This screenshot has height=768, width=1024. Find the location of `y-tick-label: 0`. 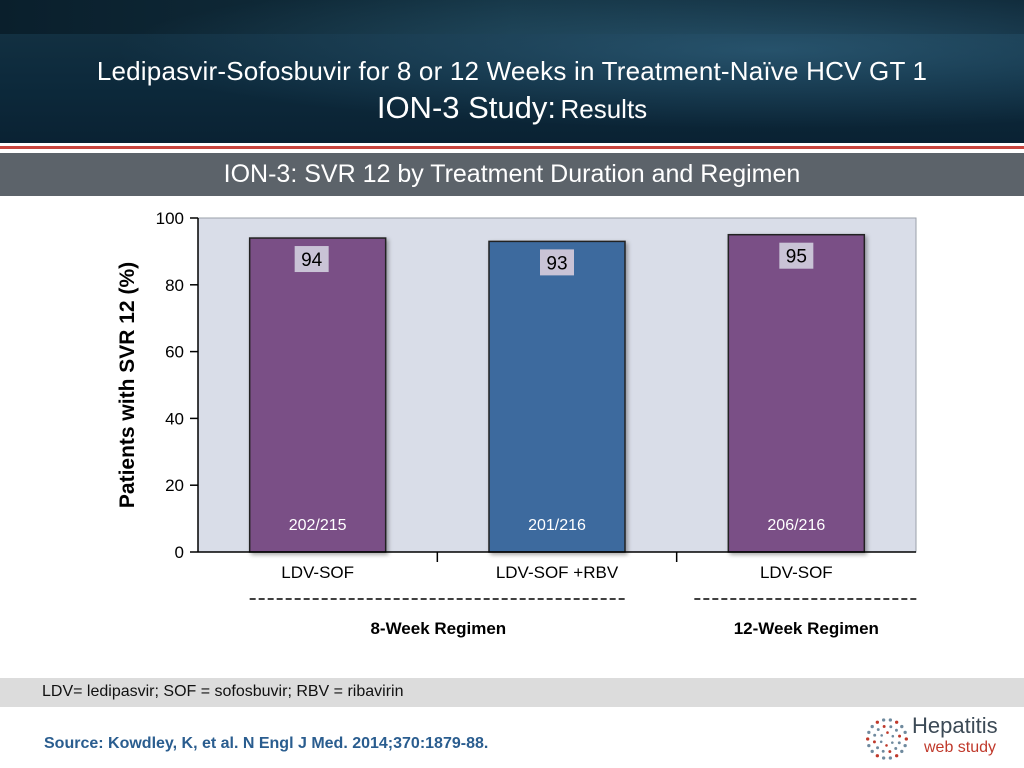

y-tick-label: 0 is located at coordinates (179, 552).